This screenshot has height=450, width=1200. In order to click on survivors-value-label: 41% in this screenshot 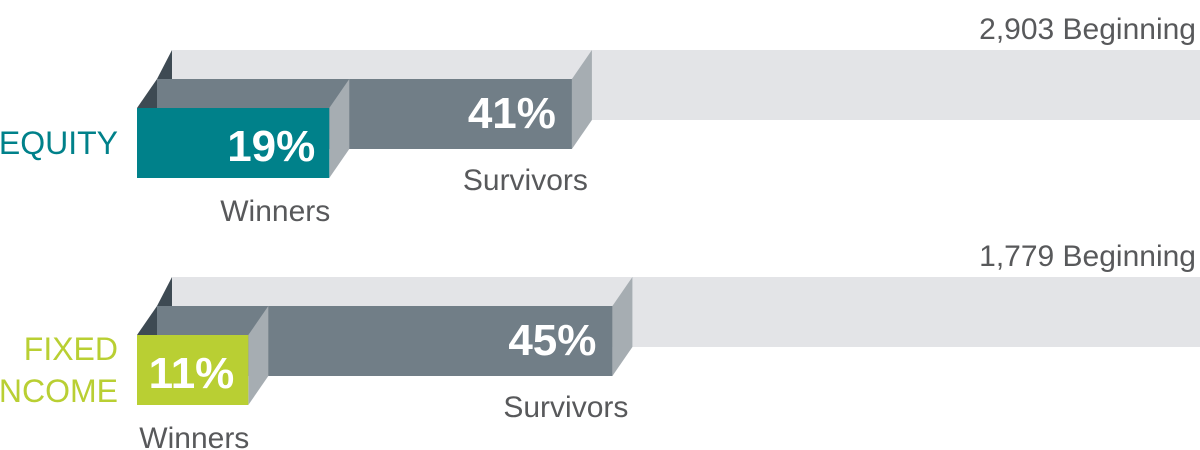, I will do `click(512, 113)`.